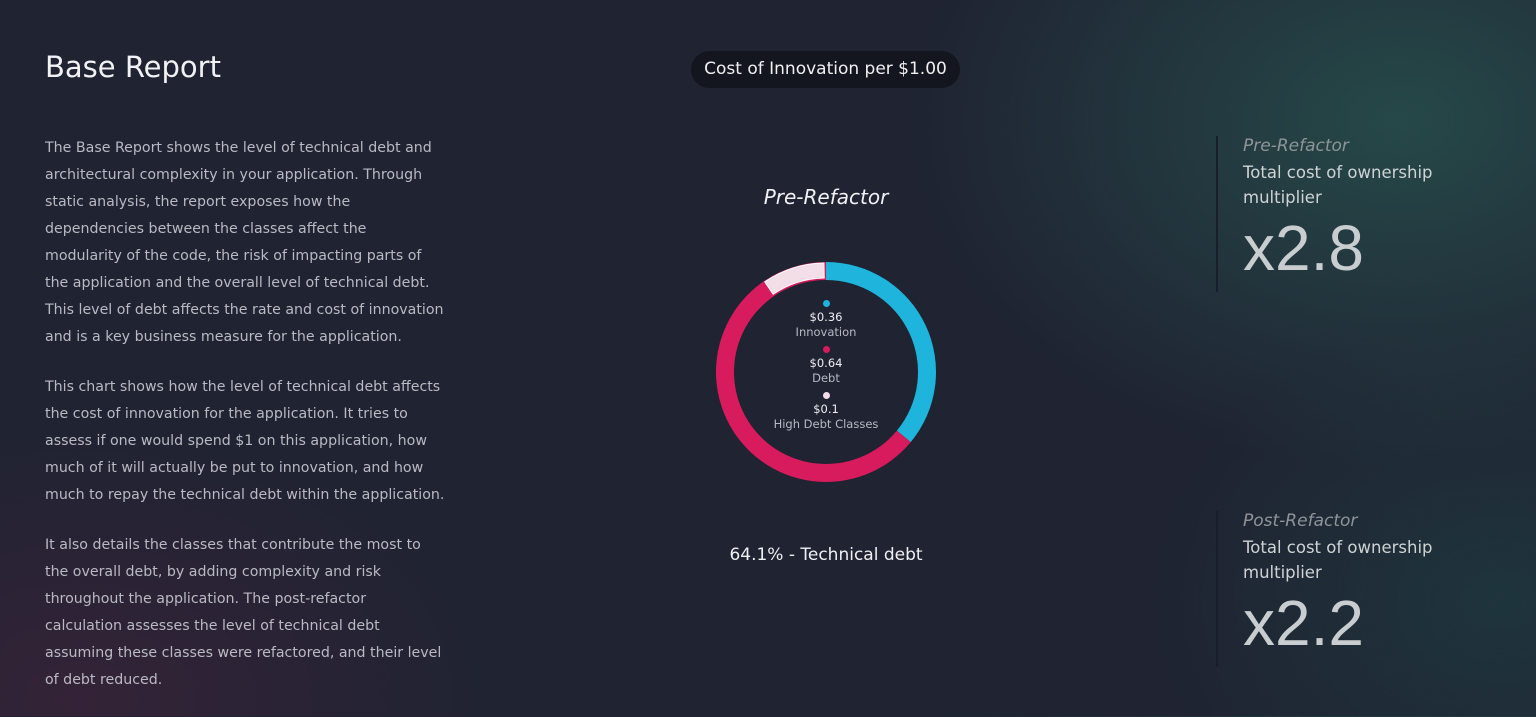 The width and height of the screenshot is (1536, 717). I want to click on stat-heading: Post-Refactor, so click(1300, 521).